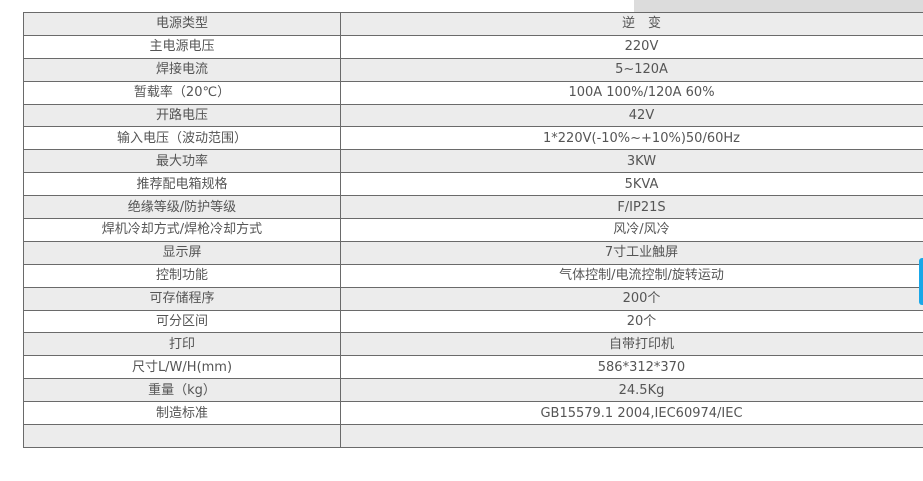 The height and width of the screenshot is (481, 923). Describe the element at coordinates (631, 138) in the screenshot. I see `spec-value: 1*220V(-10%~+10%)50/60Hz` at that location.